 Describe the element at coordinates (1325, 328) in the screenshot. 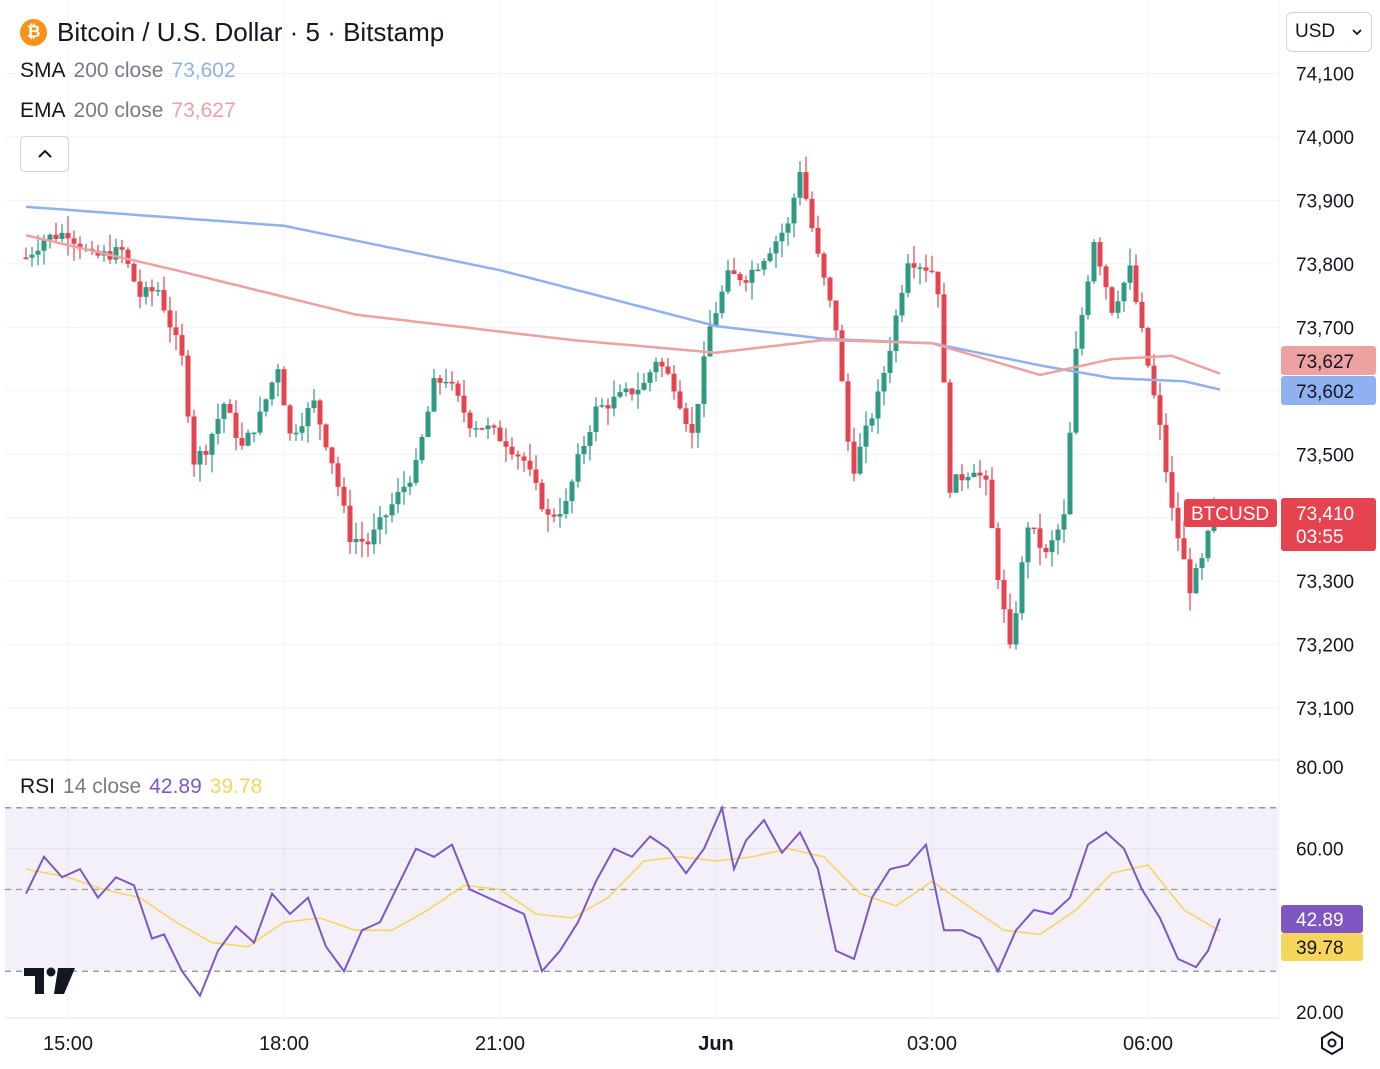

I see `price-tick-label: 73,700` at that location.